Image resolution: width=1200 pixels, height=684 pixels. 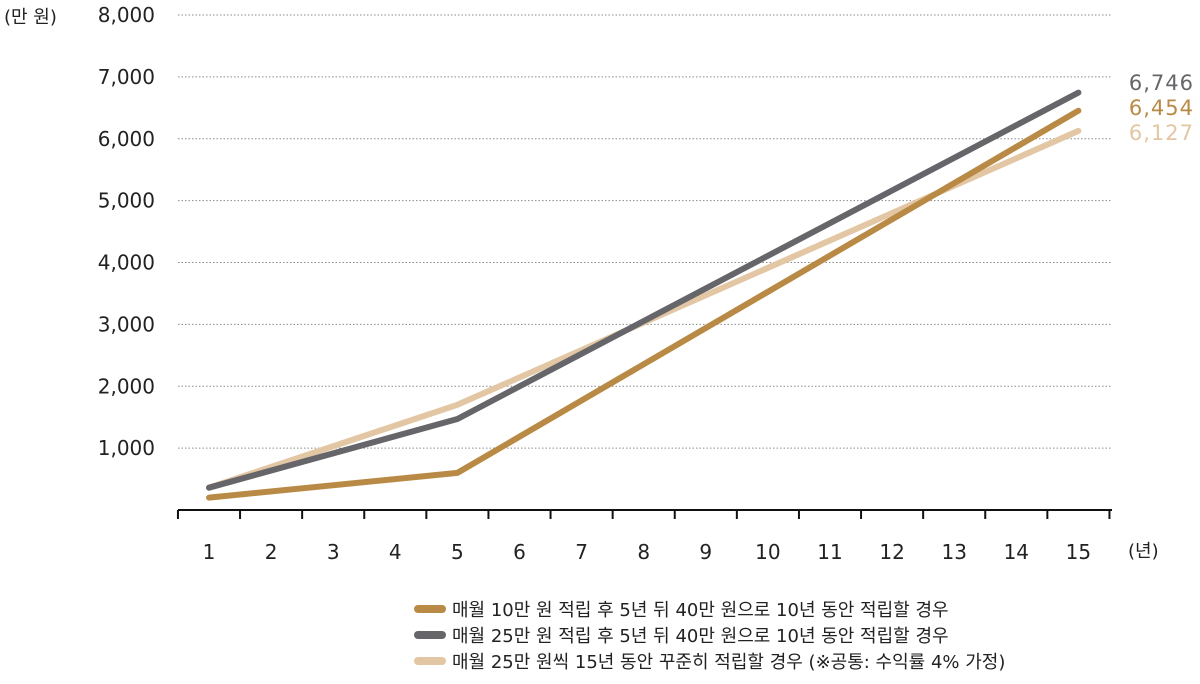 What do you see at coordinates (1016, 552) in the screenshot?
I see `x-tick-label: 14` at bounding box center [1016, 552].